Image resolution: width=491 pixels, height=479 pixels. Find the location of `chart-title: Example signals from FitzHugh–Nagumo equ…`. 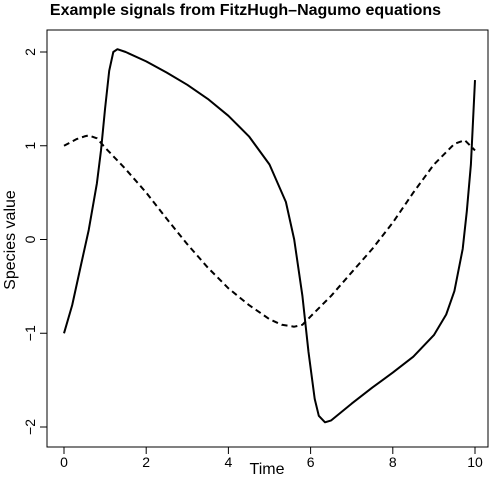

chart-title: Example signals from FitzHugh–Nagumo equ… is located at coordinates (245, 10).